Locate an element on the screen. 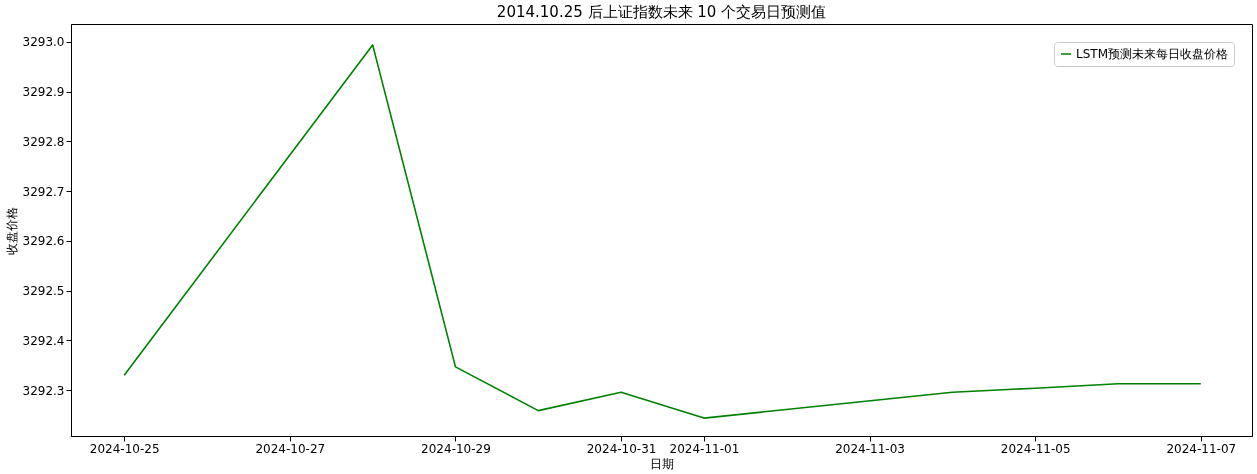 The height and width of the screenshot is (474, 1257). y-axis-title: 收盘价格 is located at coordinates (11, 230).